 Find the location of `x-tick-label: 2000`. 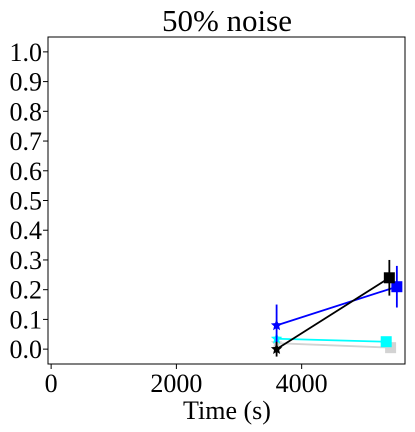

x-tick-label: 2000 is located at coordinates (176, 383).